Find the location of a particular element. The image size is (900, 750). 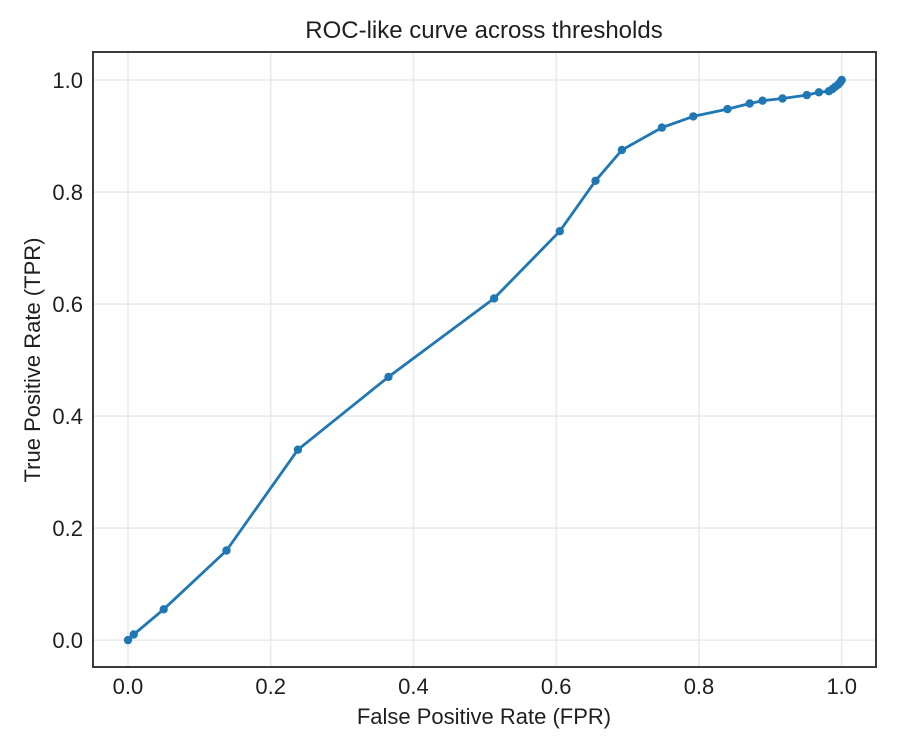

x-tick-label: 0.4 is located at coordinates (413, 686).